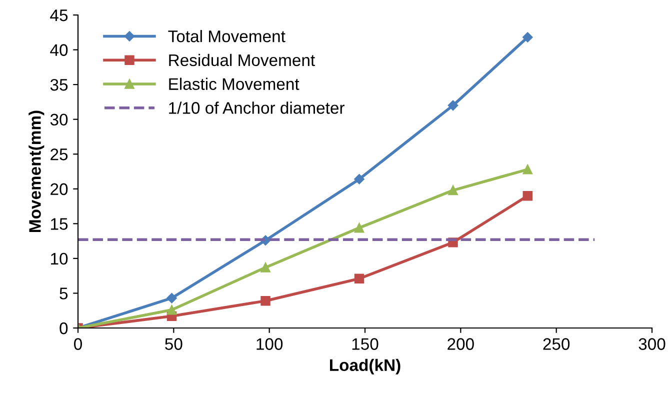 This screenshot has width=672, height=401. I want to click on y-tick-label: 25, so click(59, 154).